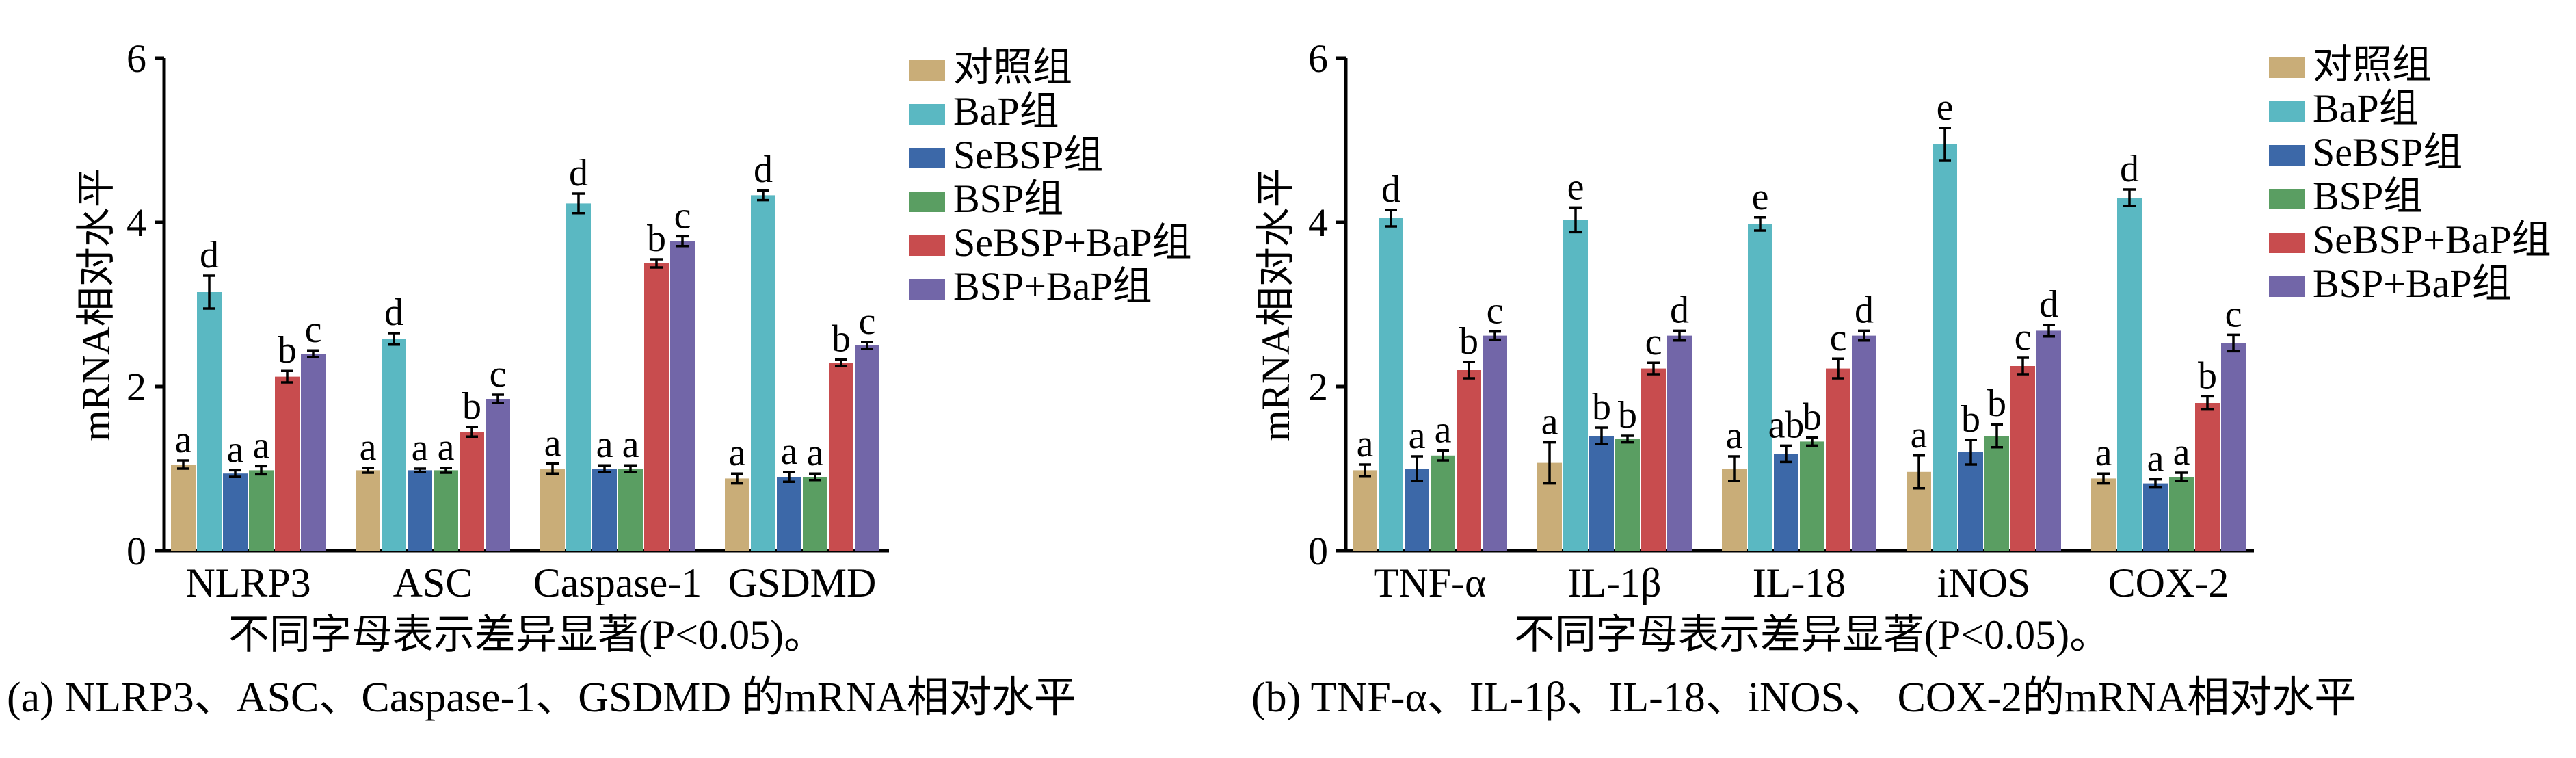  Describe the element at coordinates (802, 582) in the screenshot. I see `panel-a-category-label: GSDMD` at that location.